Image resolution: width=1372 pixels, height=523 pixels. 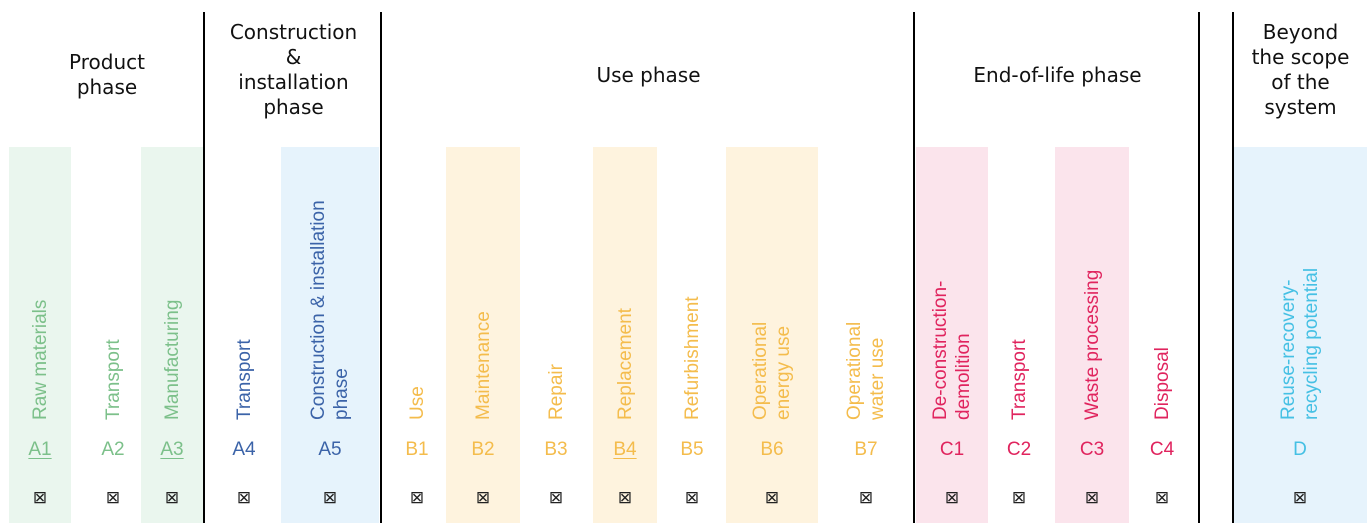 I want to click on module-checkbox-d: ⊠, so click(x=1300, y=498).